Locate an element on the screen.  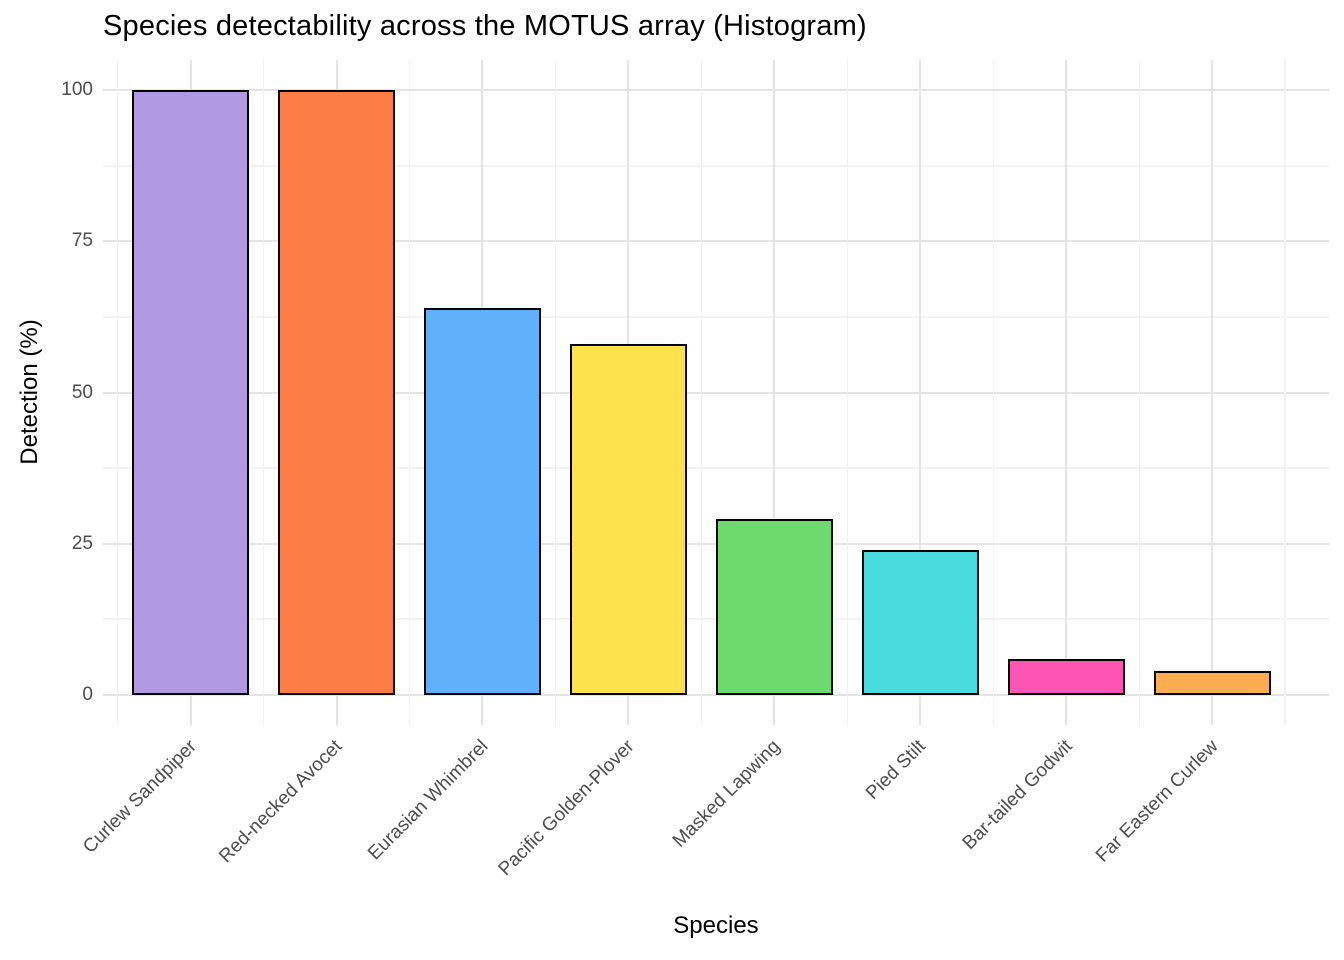
y-tick-label: 100 is located at coordinates (77, 90).